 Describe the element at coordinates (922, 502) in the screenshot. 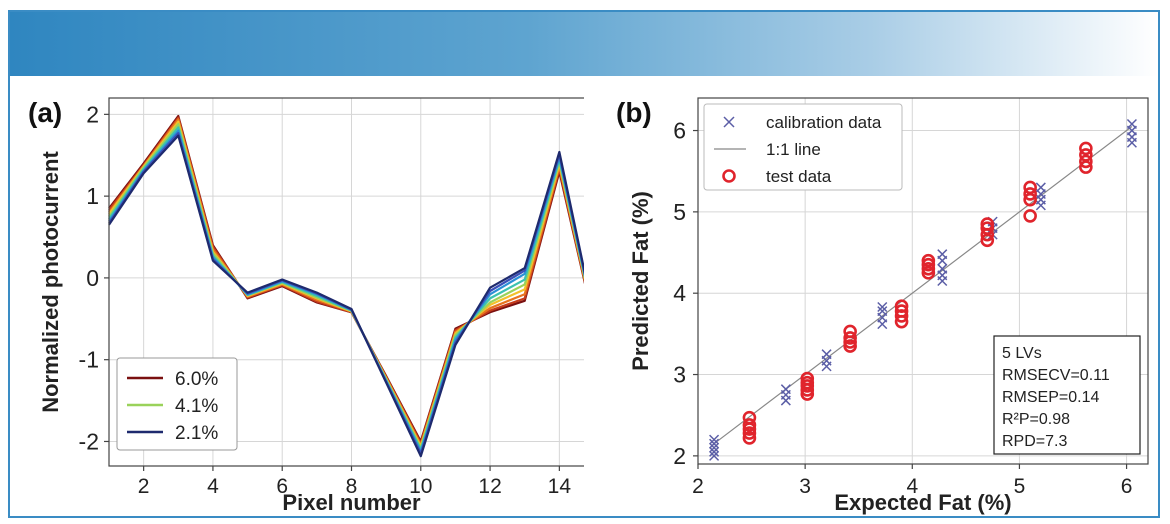

I see `x-axis-title: Expected Fat (%)` at that location.